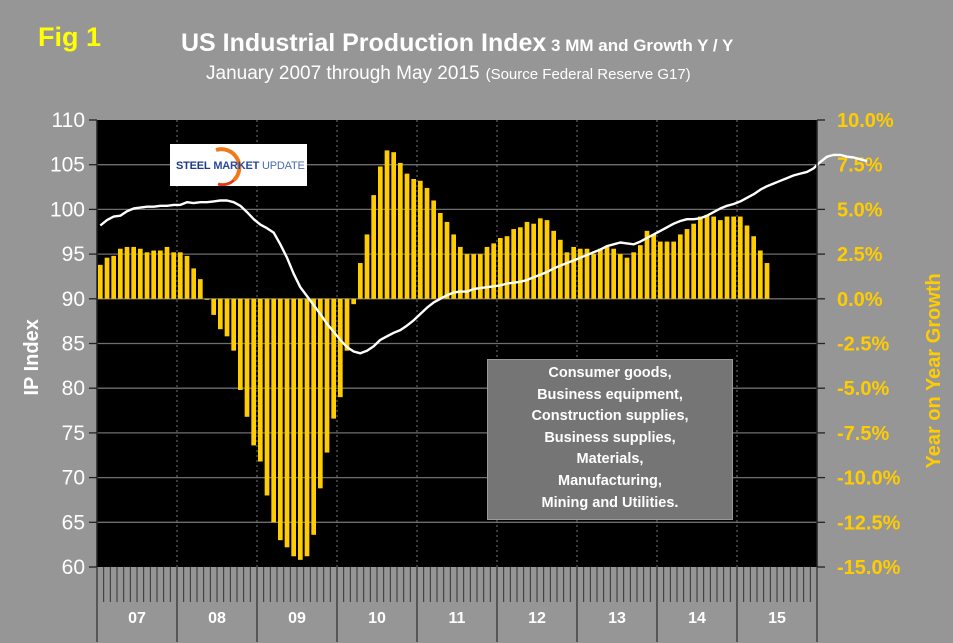 The image size is (953, 643). What do you see at coordinates (860, 300) in the screenshot?
I see `right-tick-label: 0.0%` at bounding box center [860, 300].